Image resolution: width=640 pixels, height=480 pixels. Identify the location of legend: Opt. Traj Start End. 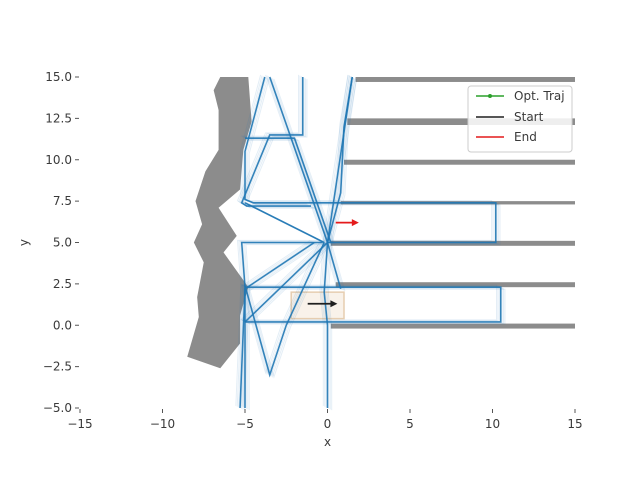
(520, 119).